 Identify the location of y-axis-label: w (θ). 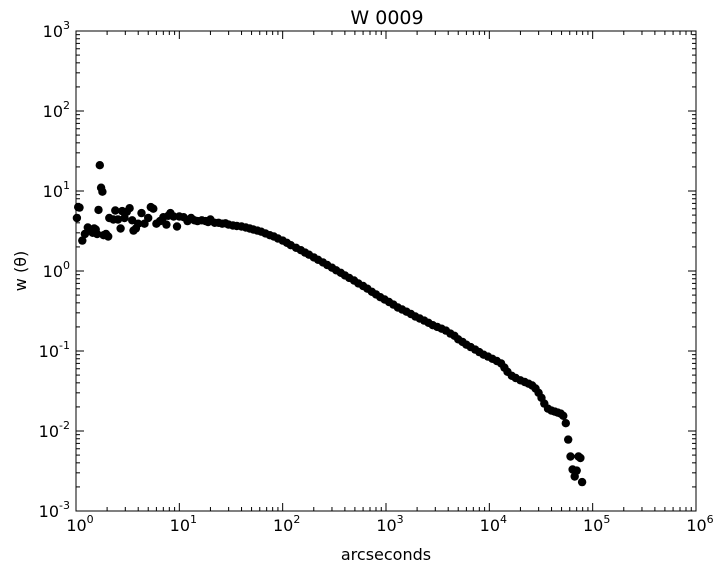
(20, 271).